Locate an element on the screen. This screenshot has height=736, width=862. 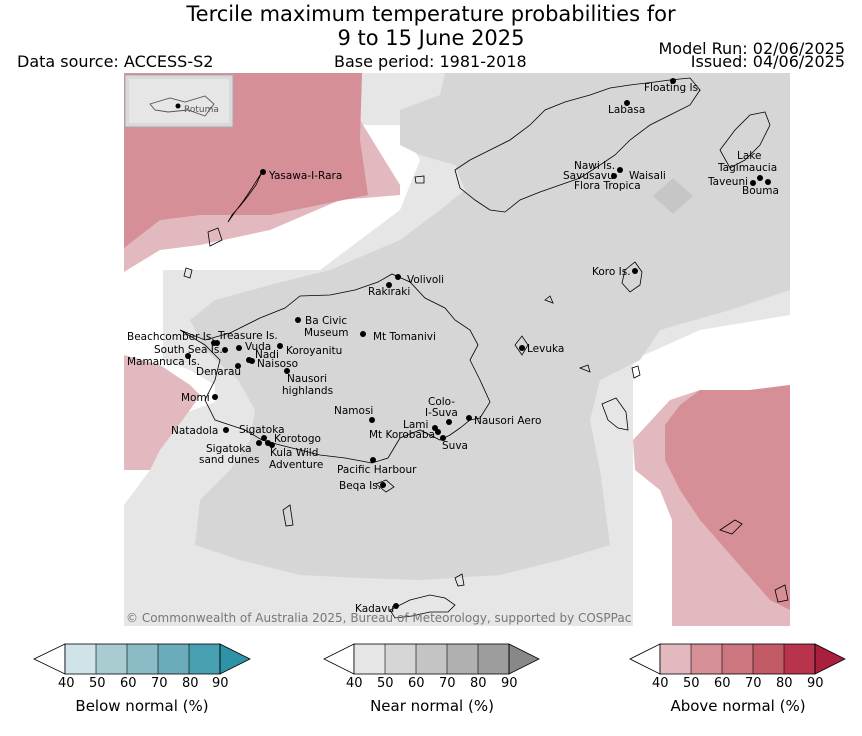
label-treasure: Treasure Is. is located at coordinates (247, 336).